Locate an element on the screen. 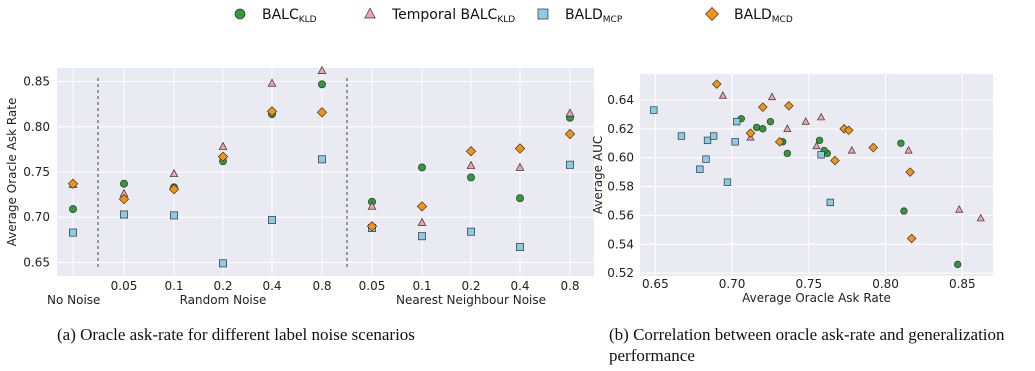 Image resolution: width=1035 pixels, height=371 pixels. y-tick-label: 0.80 is located at coordinates (36, 127).